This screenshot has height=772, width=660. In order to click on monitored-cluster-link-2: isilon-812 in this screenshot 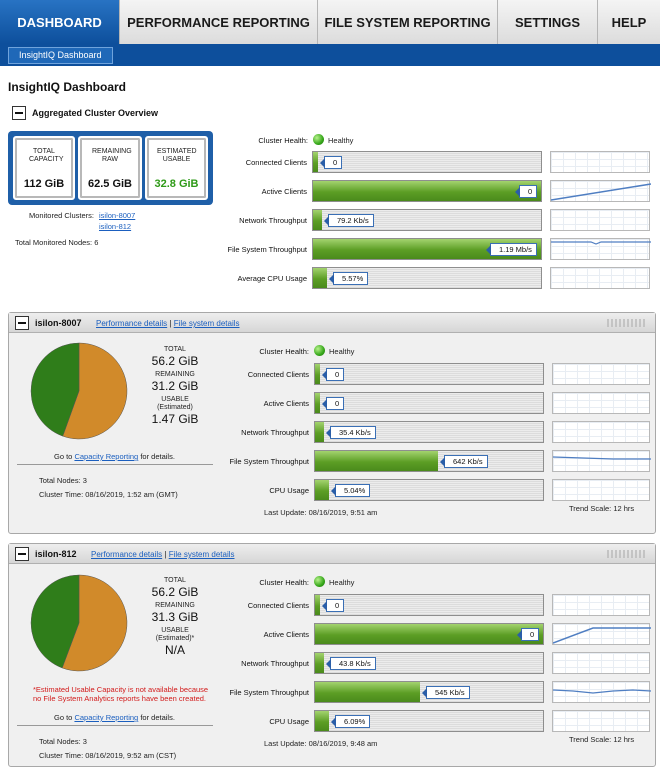, I will do `click(115, 226)`.